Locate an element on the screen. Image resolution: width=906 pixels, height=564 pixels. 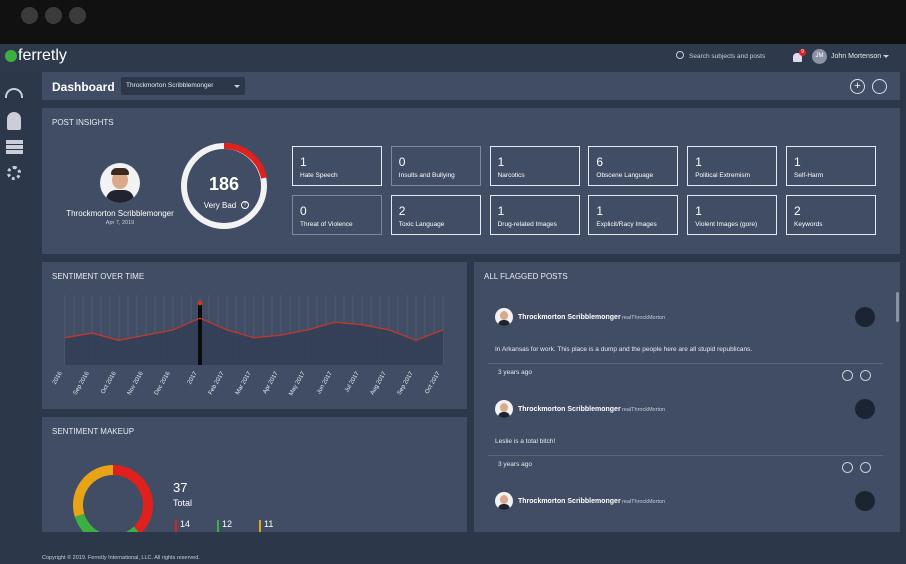
category-box: 0 Threat of Violence is located at coordinates (337, 215).